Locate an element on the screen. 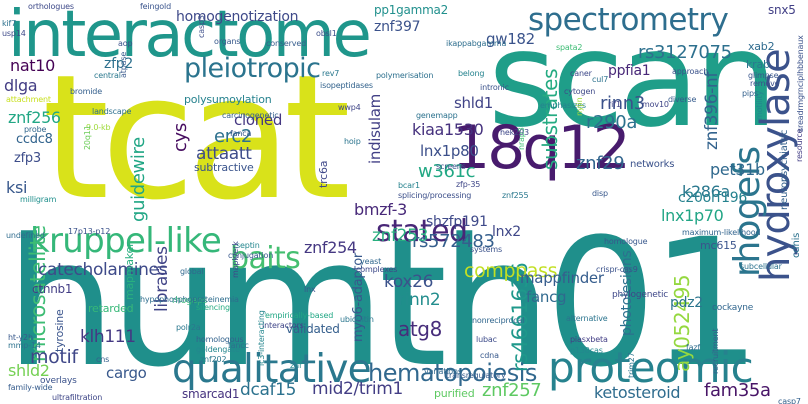  word: comppass is located at coordinates (511, 271).